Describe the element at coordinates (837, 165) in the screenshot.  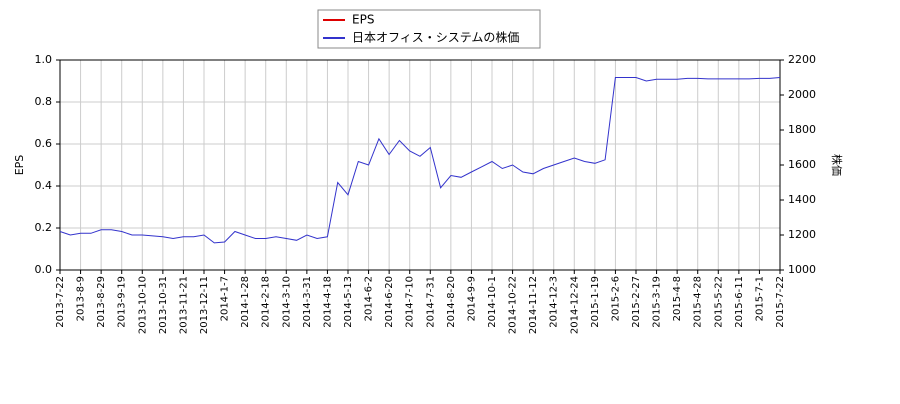
I see `y2-axis-label: 株価` at that location.